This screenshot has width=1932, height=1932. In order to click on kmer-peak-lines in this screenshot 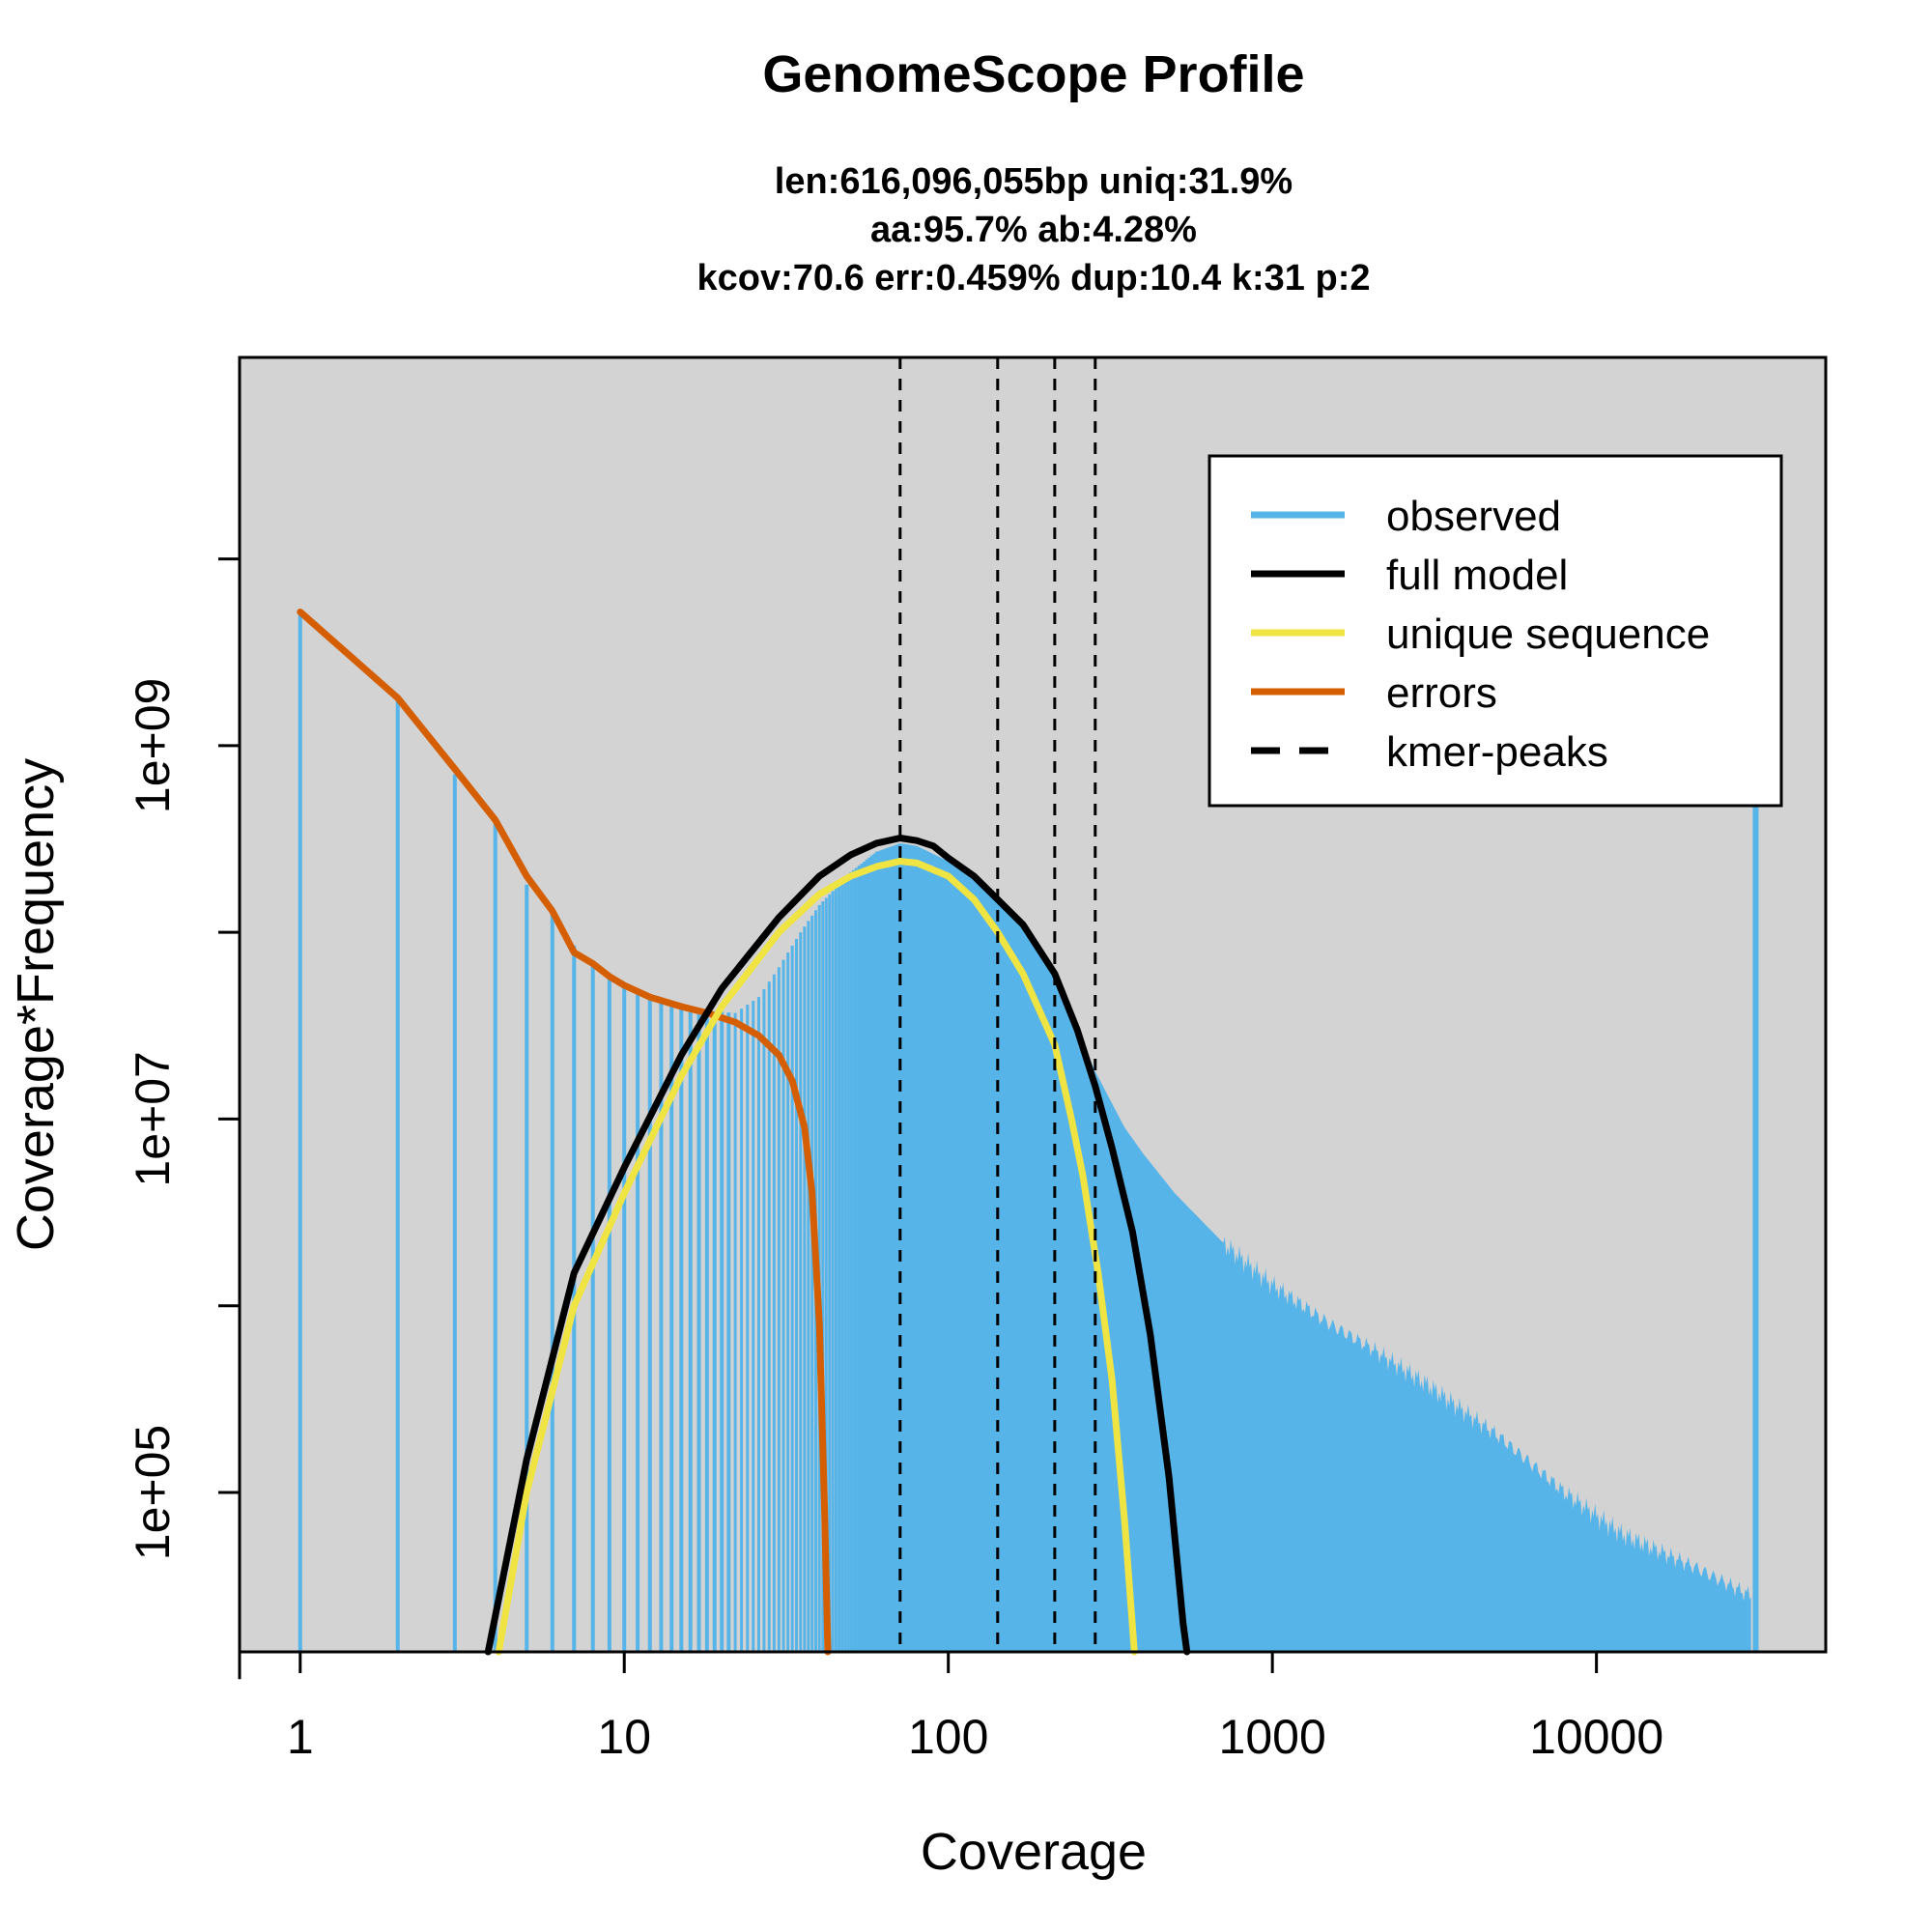, I will do `click(997, 1005)`.